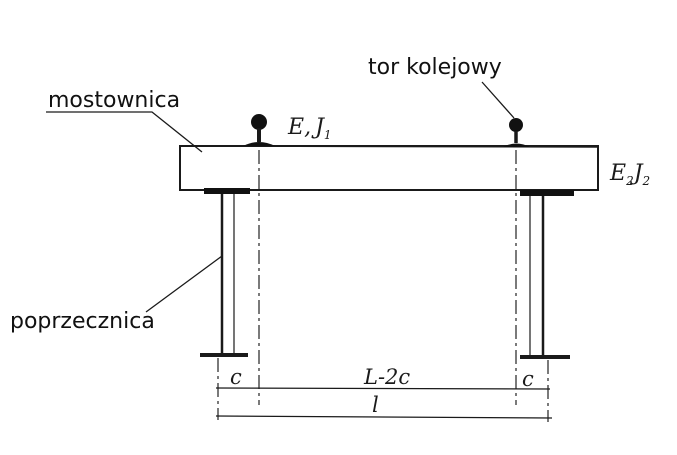  I want to click on sleeper-property-e-sub: 2, so click(629, 181).